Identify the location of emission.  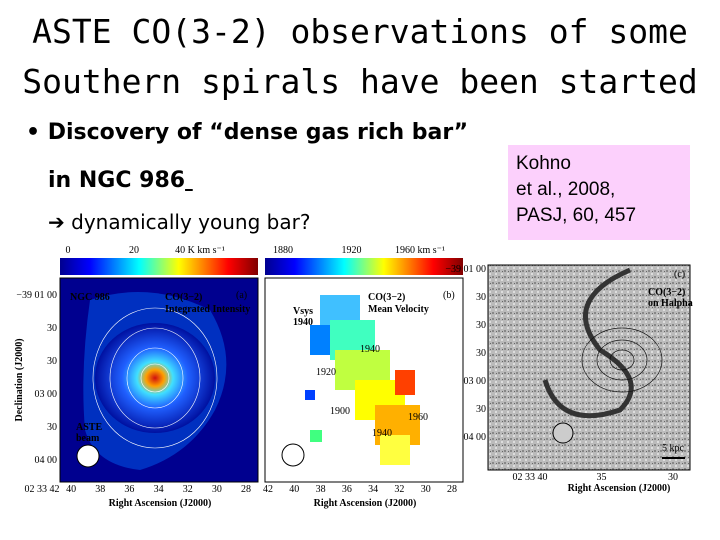
(155, 378).